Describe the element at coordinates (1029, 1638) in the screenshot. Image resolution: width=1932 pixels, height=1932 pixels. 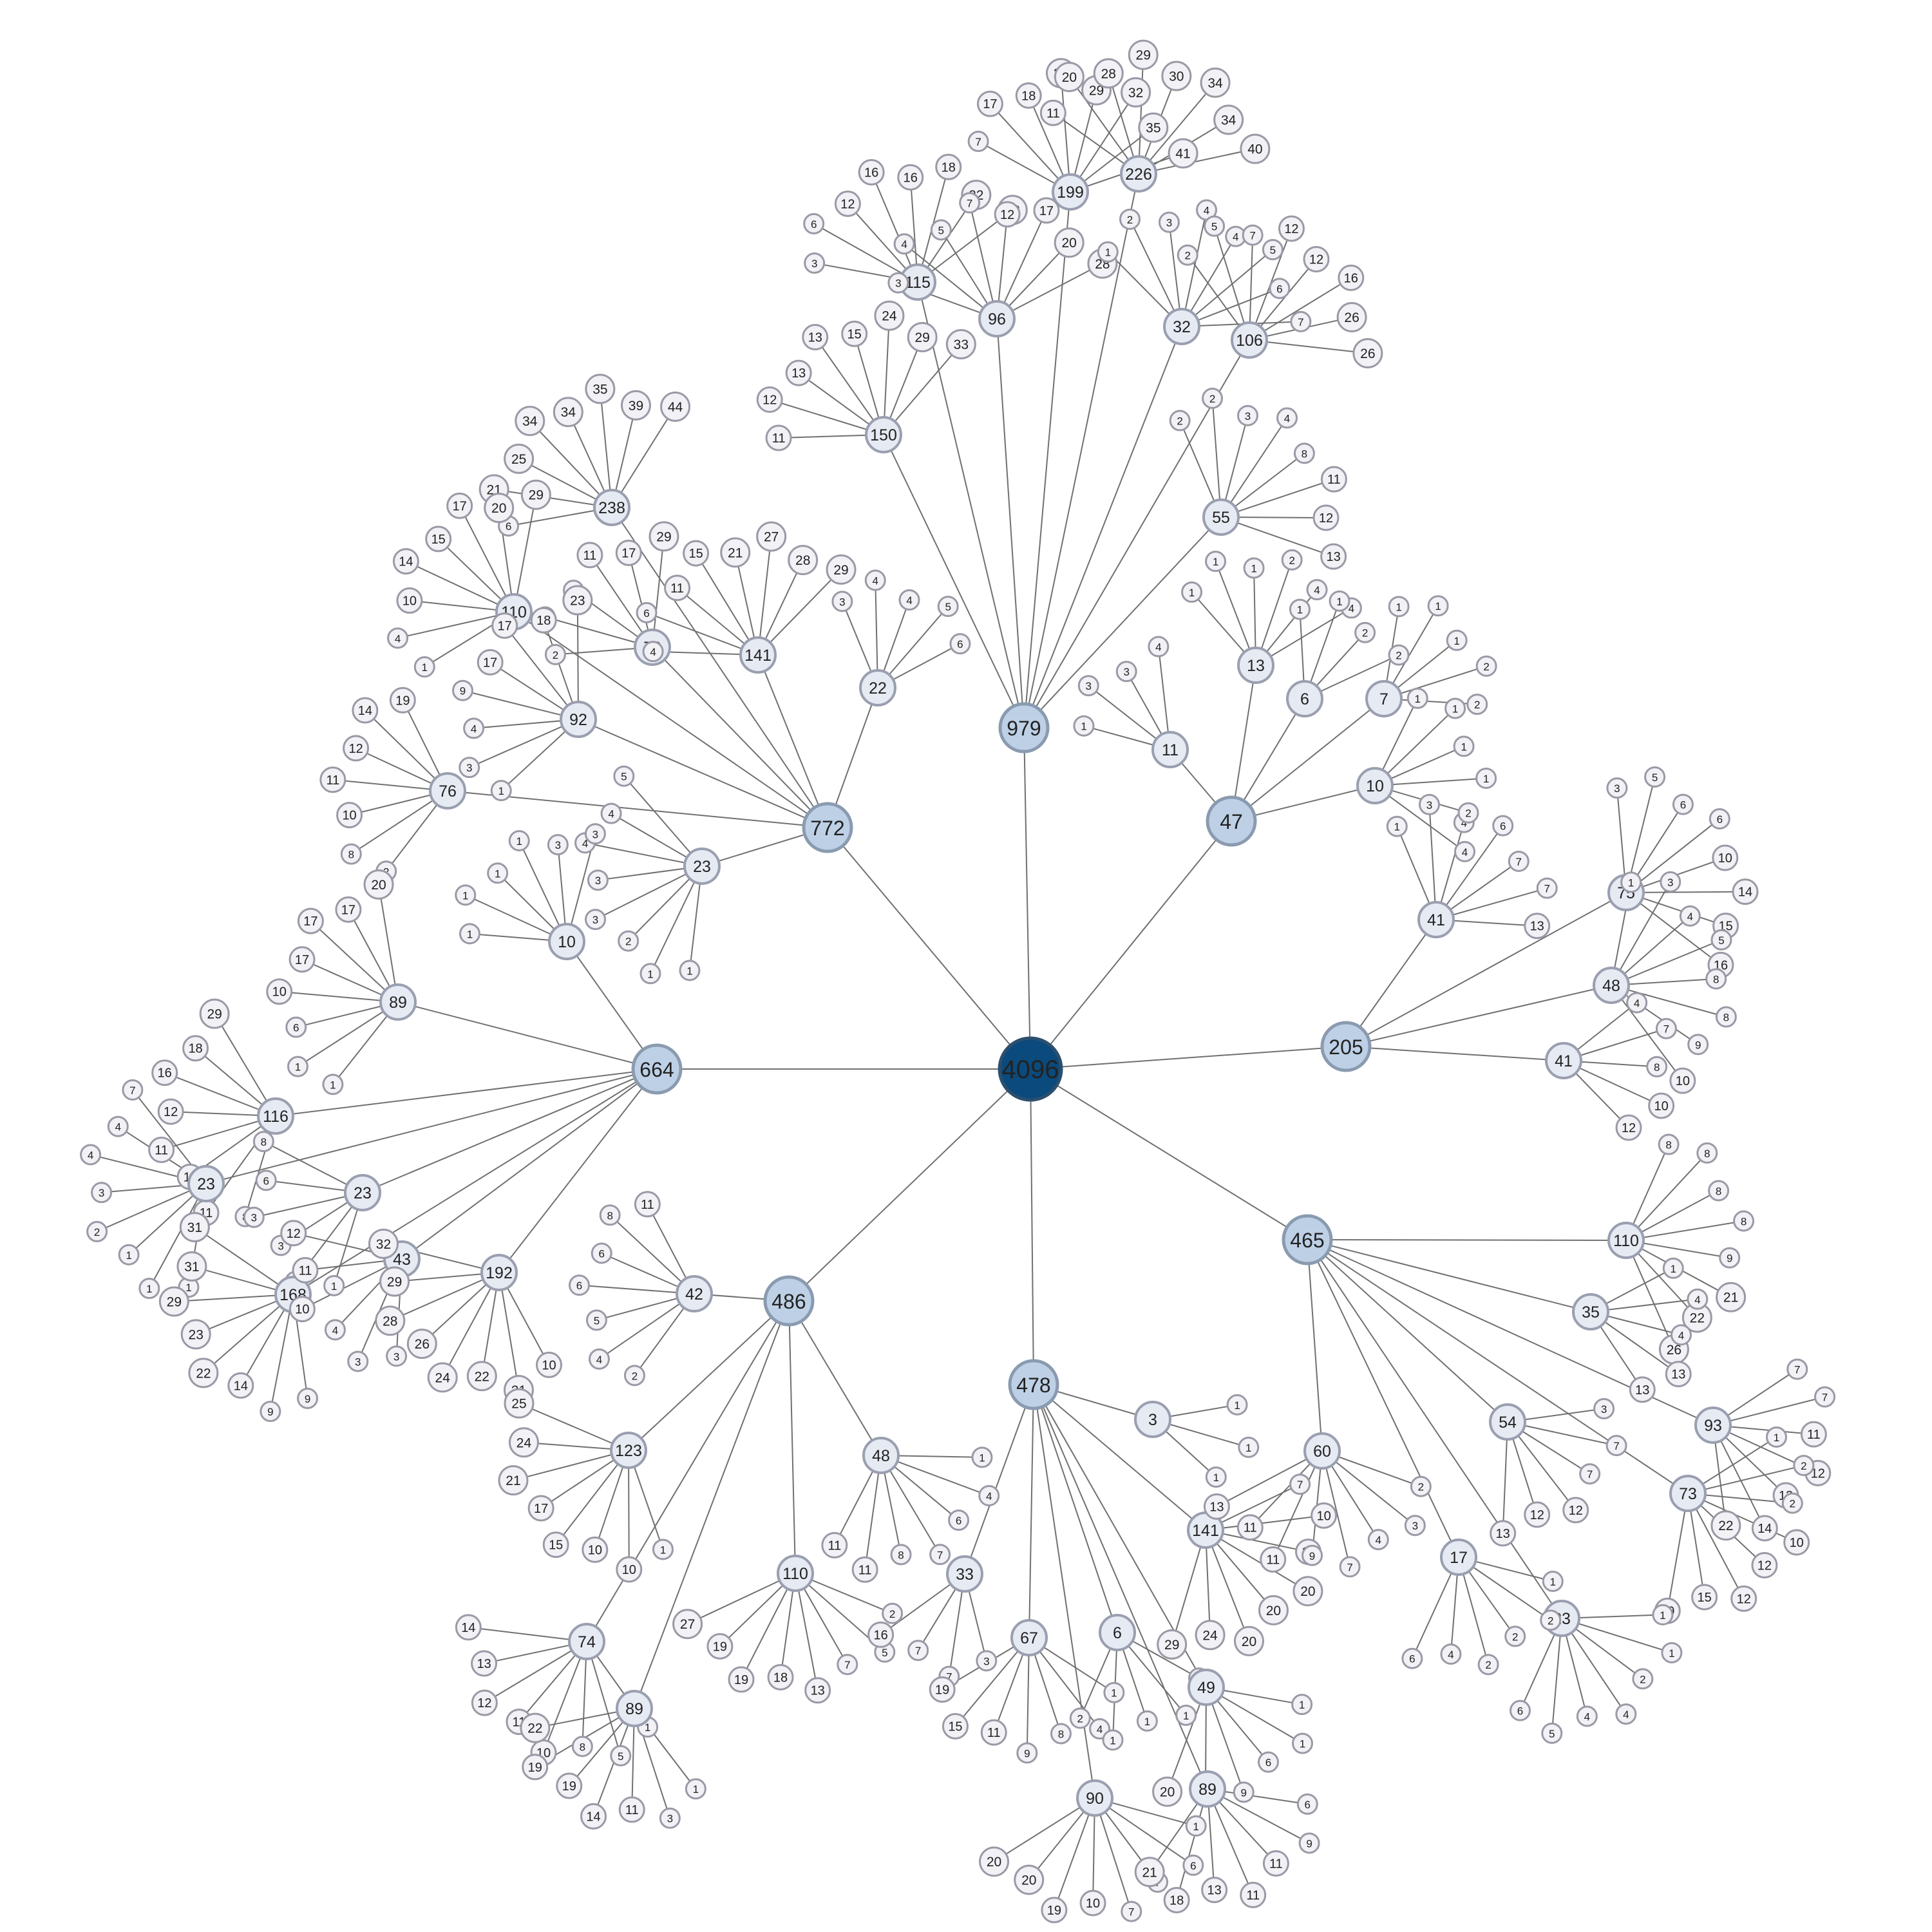
I see `hub-node: 67` at that location.